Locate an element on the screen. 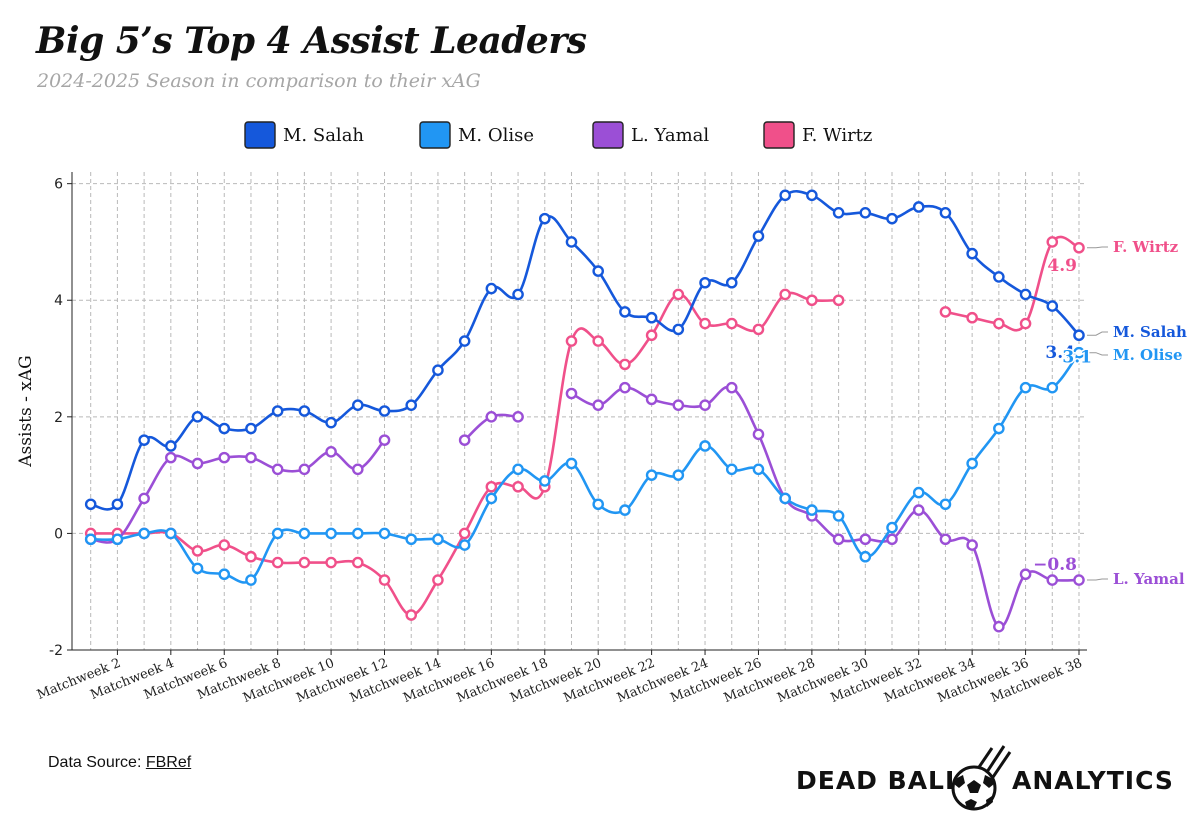 The image size is (1200, 838). brand-logo: DEAD BALL ANALYTICS is located at coordinates (986, 783).